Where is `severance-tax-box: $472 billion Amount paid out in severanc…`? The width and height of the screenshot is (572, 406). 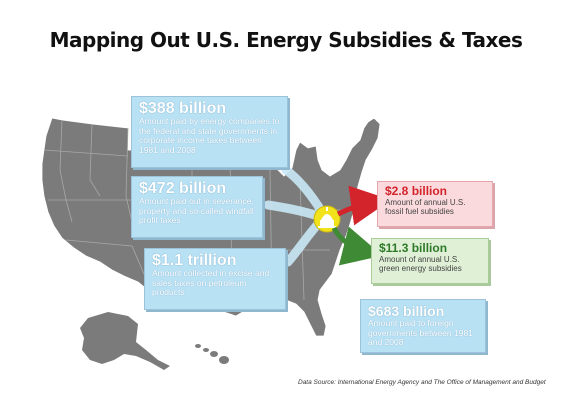
severance-tax-box: $472 billion Amount paid out in severanc… is located at coordinates (197, 207).